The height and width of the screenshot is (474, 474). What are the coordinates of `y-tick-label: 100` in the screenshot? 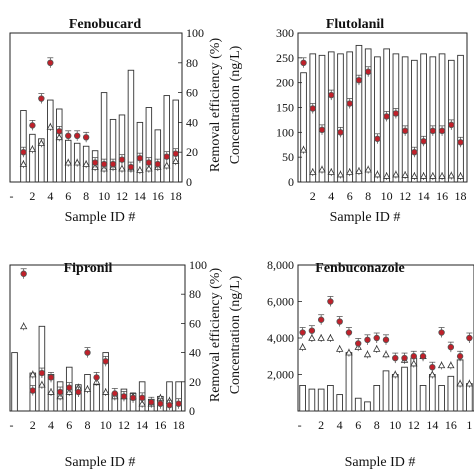 It's located at (285, 132).